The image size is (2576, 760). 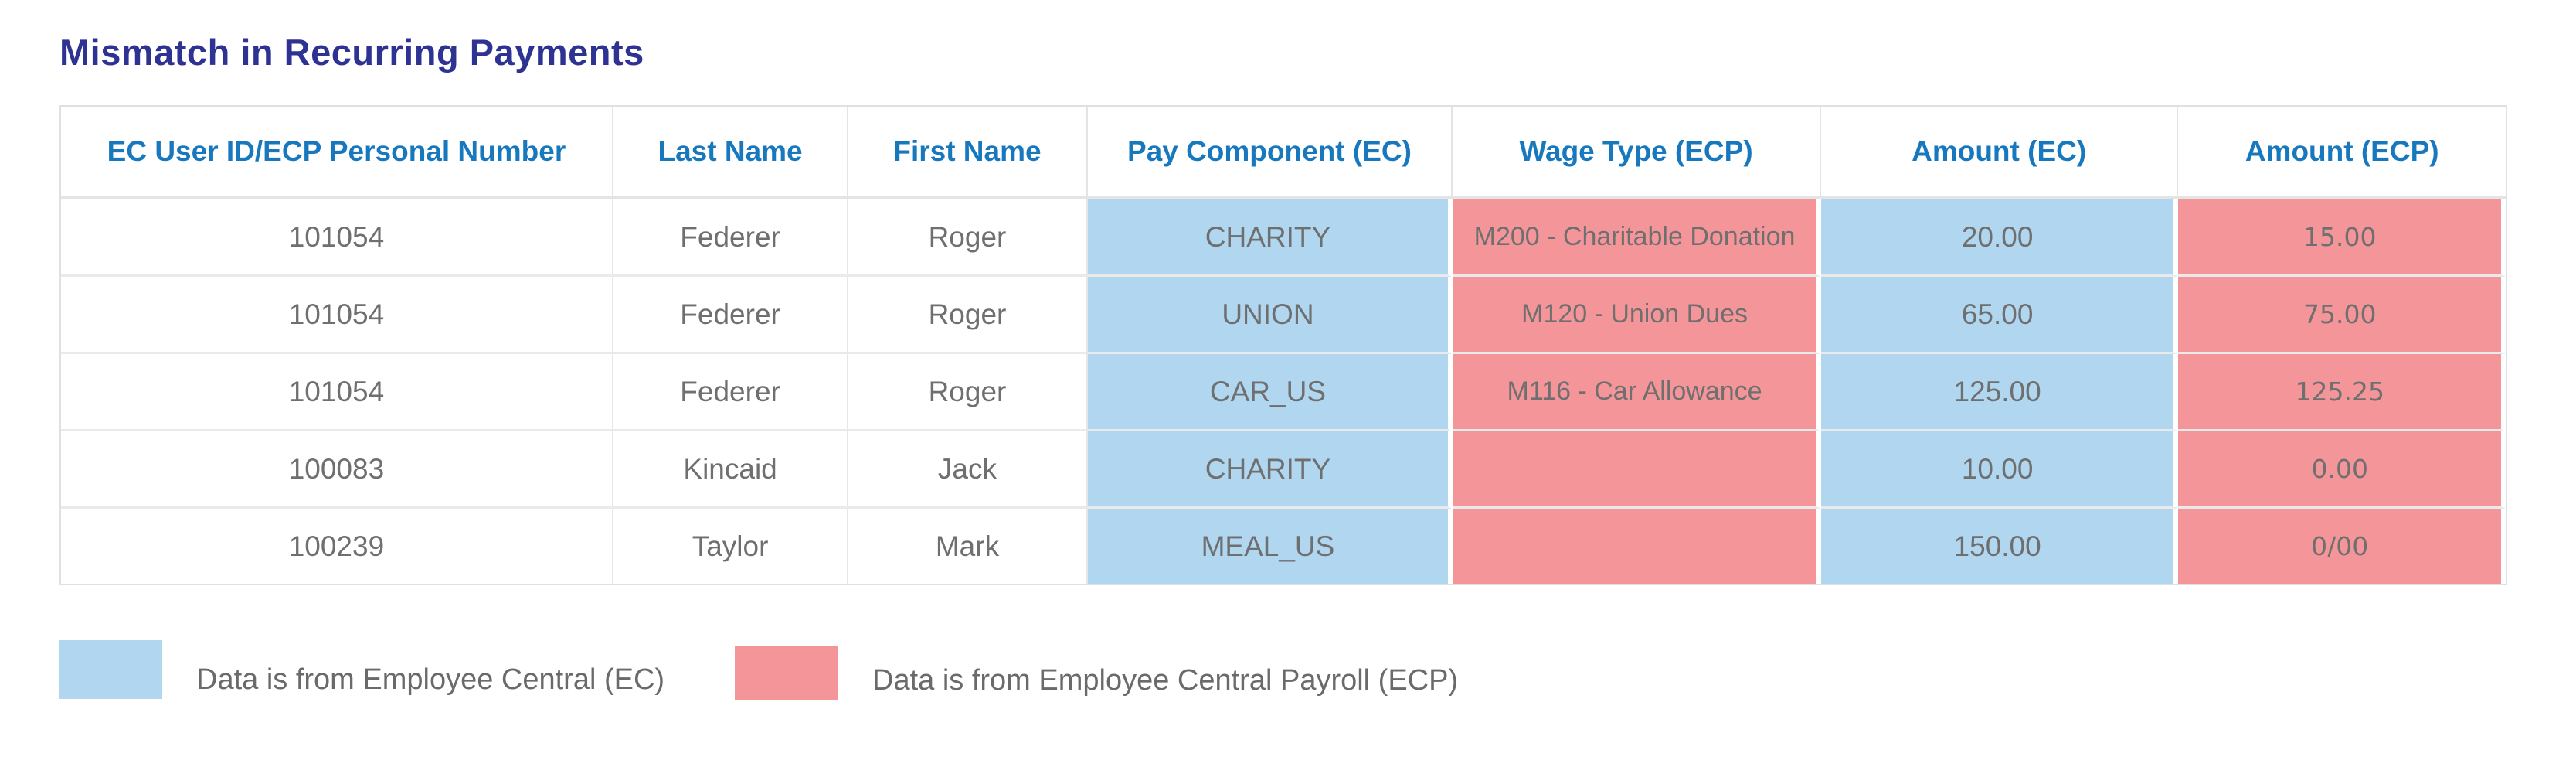 What do you see at coordinates (731, 547) in the screenshot?
I see `cell-last-name: Taylor` at bounding box center [731, 547].